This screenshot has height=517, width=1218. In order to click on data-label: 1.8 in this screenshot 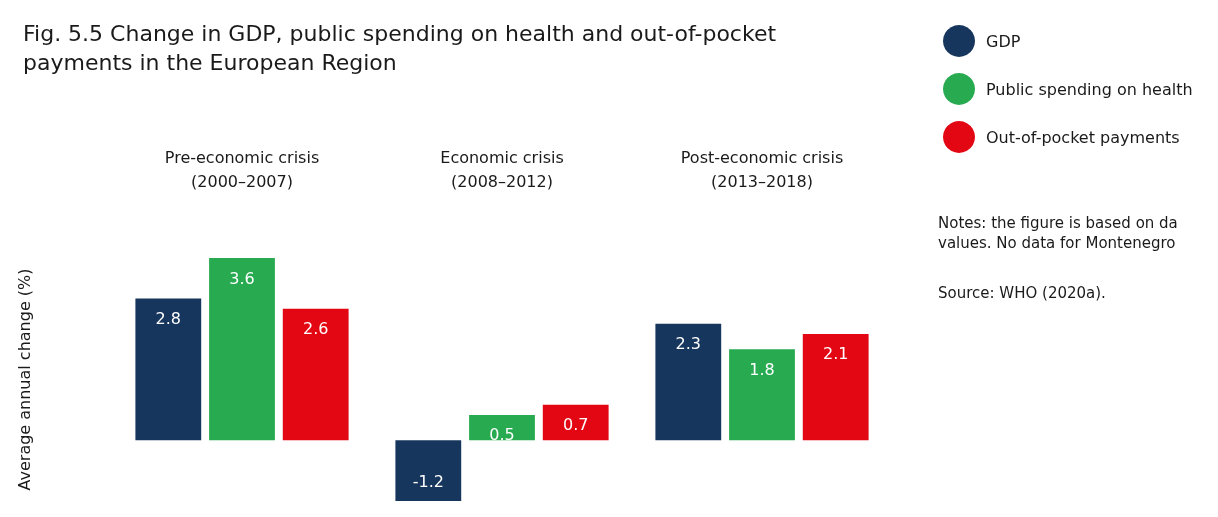, I will do `click(762, 369)`.